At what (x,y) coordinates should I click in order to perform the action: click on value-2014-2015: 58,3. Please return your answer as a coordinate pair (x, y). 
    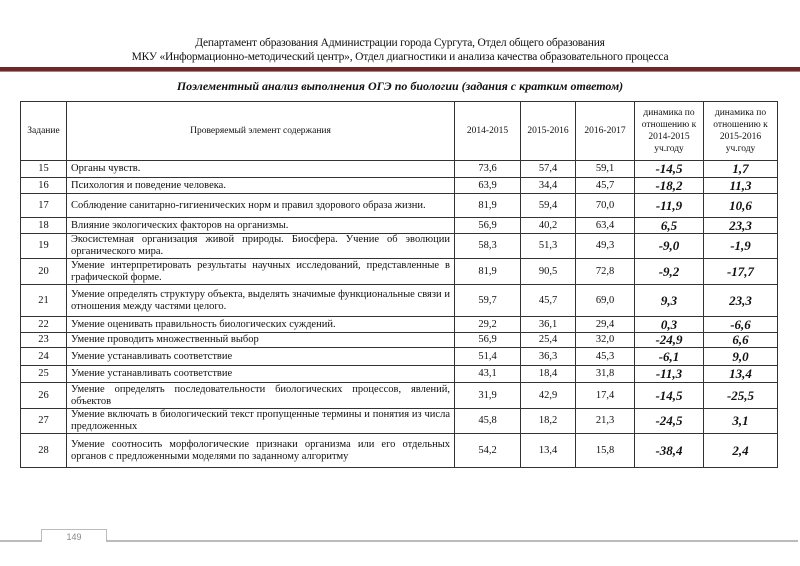
    Looking at the image, I should click on (487, 246).